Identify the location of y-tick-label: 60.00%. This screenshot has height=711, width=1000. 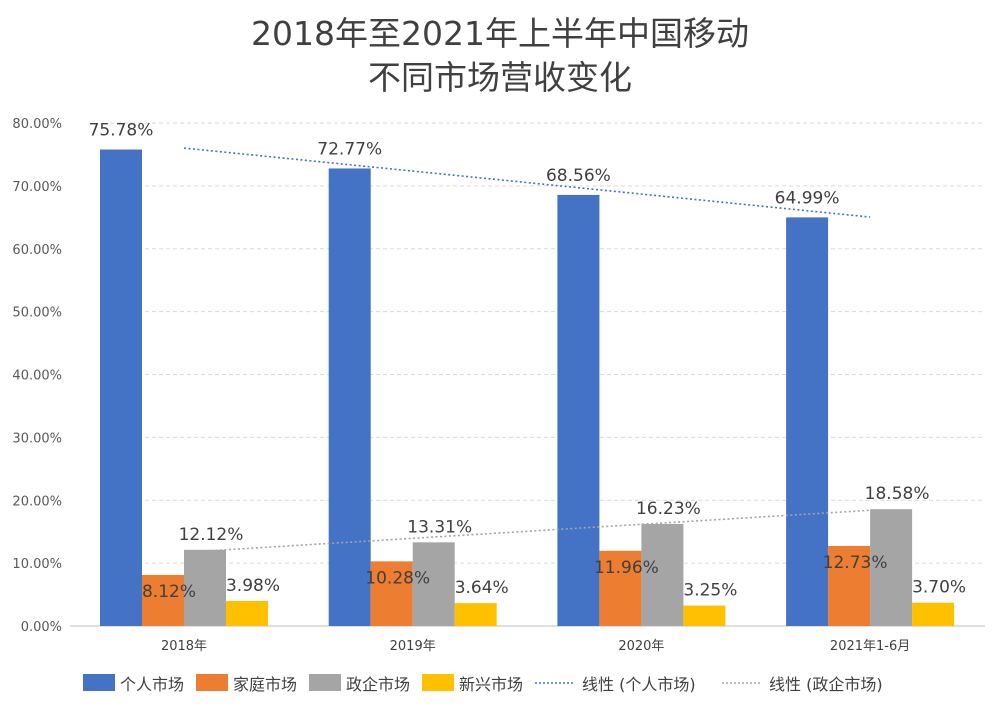
(37, 250).